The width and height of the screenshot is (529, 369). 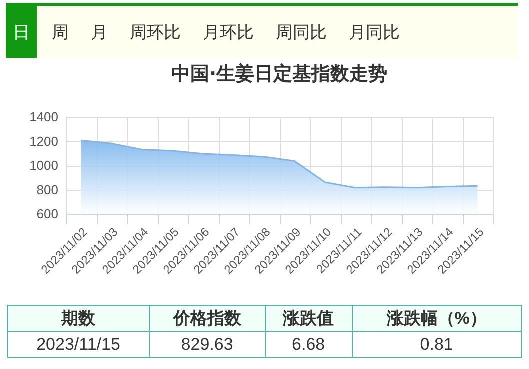 I want to click on summary-table: 期数 价格指数 涨跌值 涨跌幅（%） 2023/11/15 829.63 6.68 0.81, so click(x=264, y=331).